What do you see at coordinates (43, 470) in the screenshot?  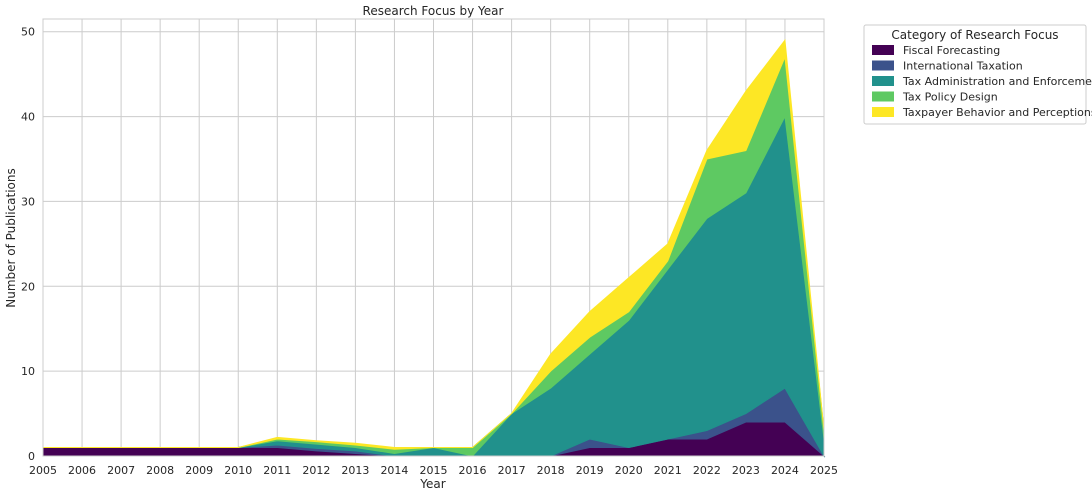 I see `x-tick-label: 2005` at bounding box center [43, 470].